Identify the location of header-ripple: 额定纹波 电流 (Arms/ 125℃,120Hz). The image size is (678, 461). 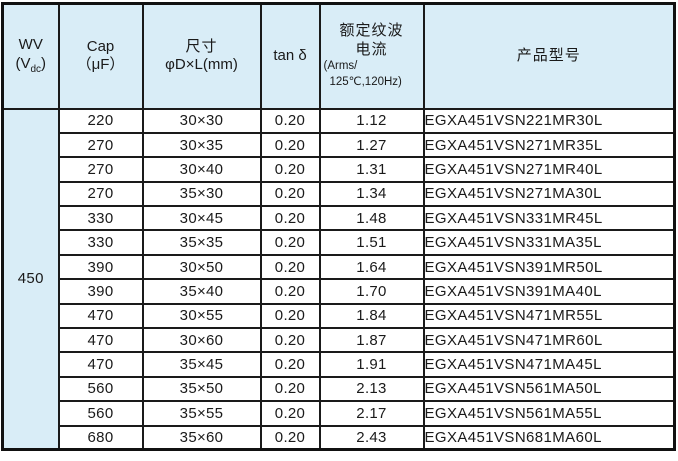
(371, 56).